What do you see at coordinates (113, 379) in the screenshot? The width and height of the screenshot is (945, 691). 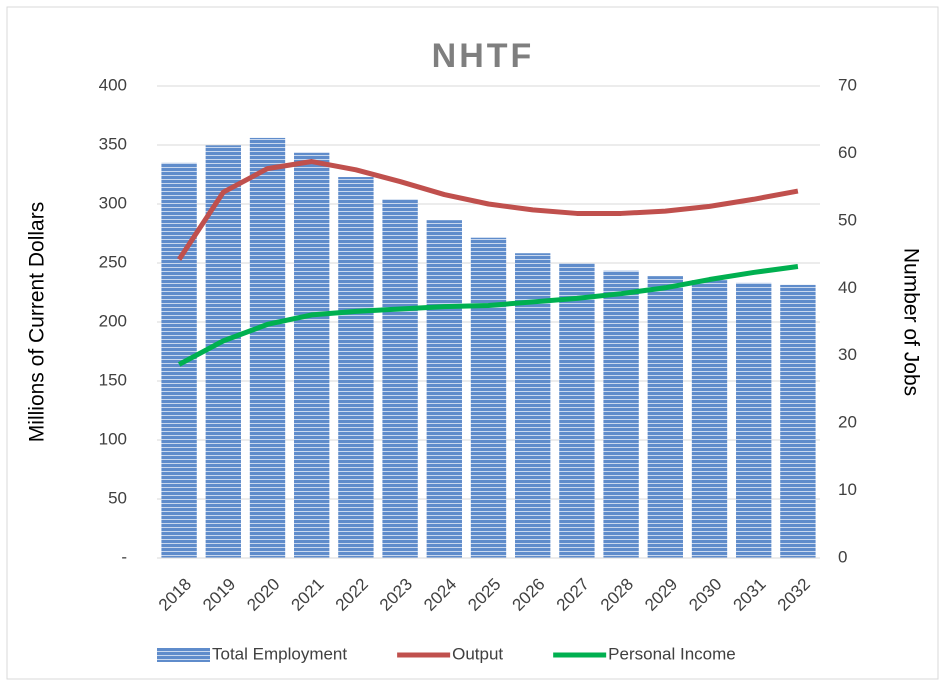 I see `y-tick-label: 150` at bounding box center [113, 379].